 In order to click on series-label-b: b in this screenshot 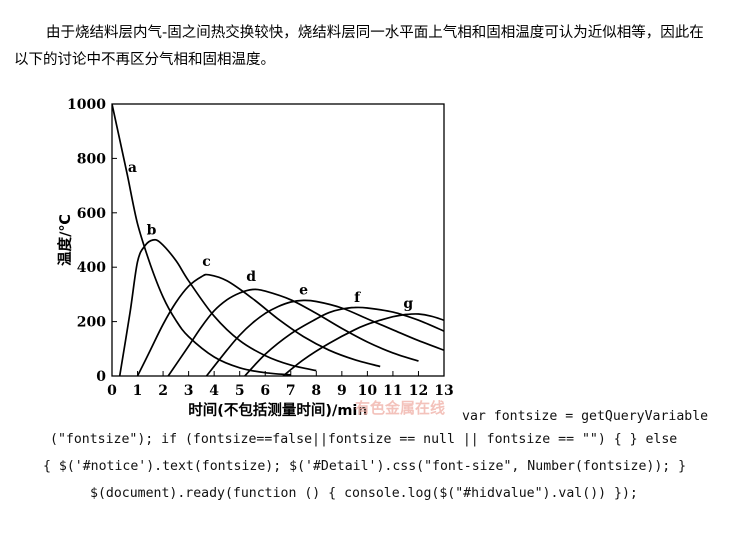, I will do `click(152, 231)`.